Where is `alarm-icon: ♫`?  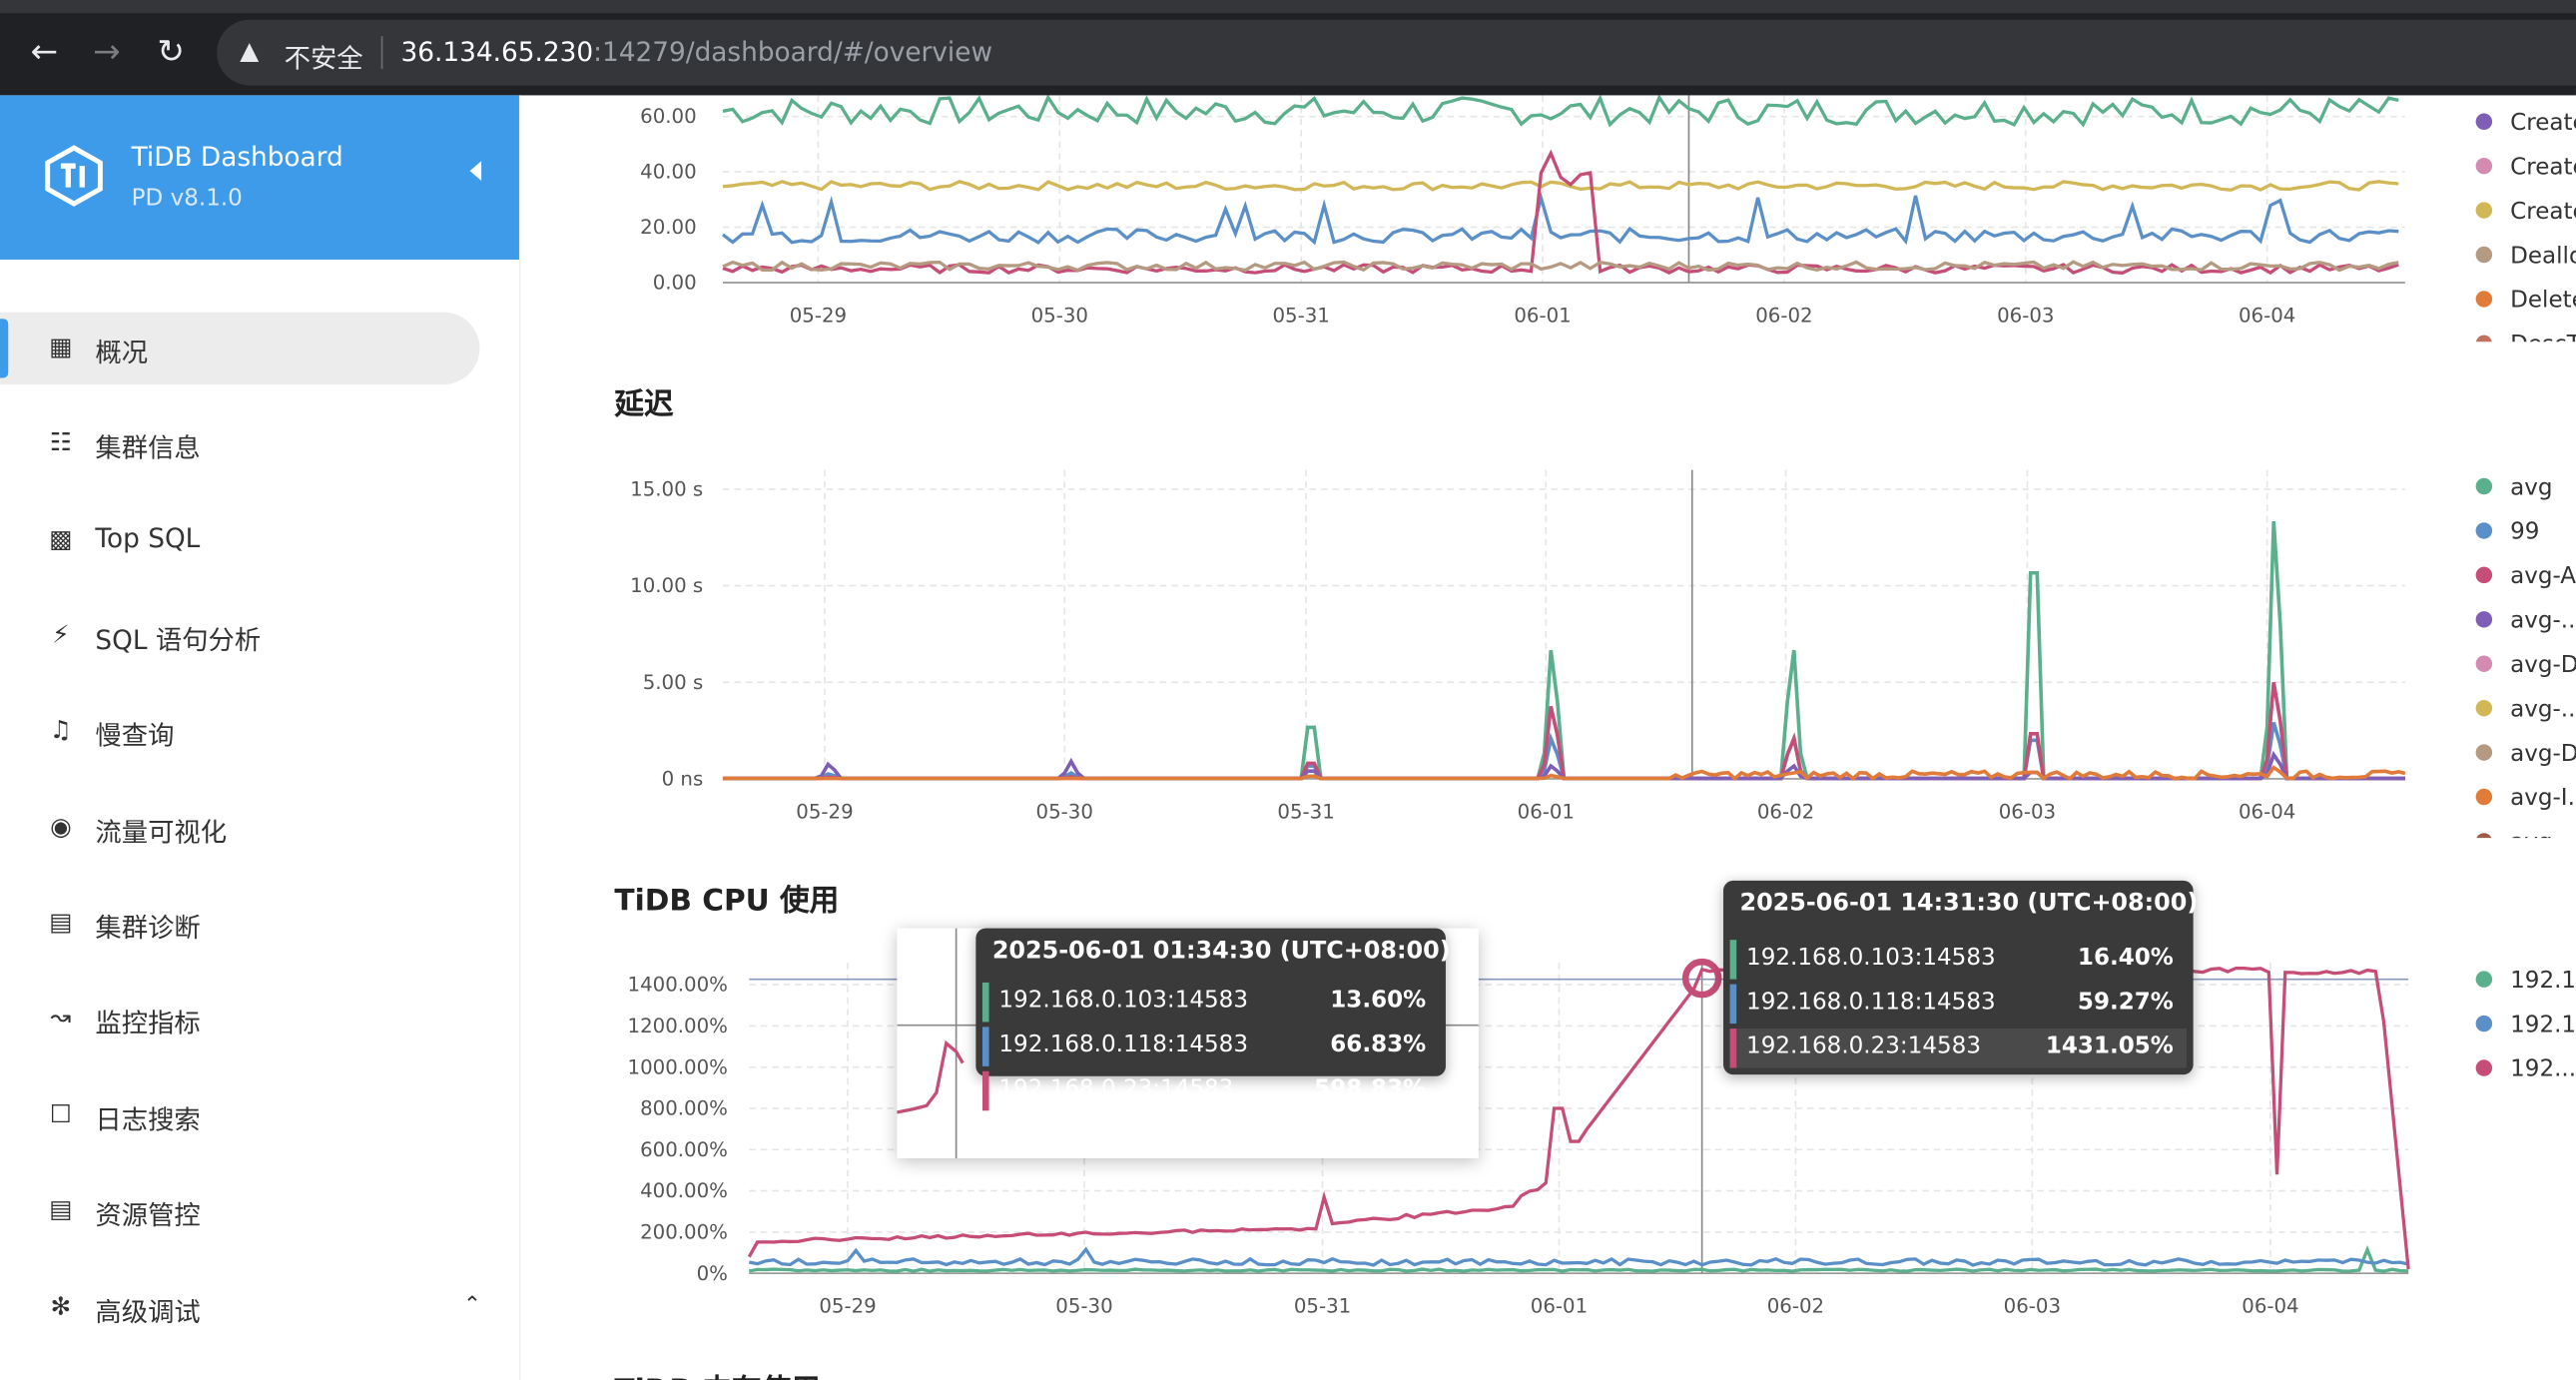
alarm-icon: ♫ is located at coordinates (60, 729).